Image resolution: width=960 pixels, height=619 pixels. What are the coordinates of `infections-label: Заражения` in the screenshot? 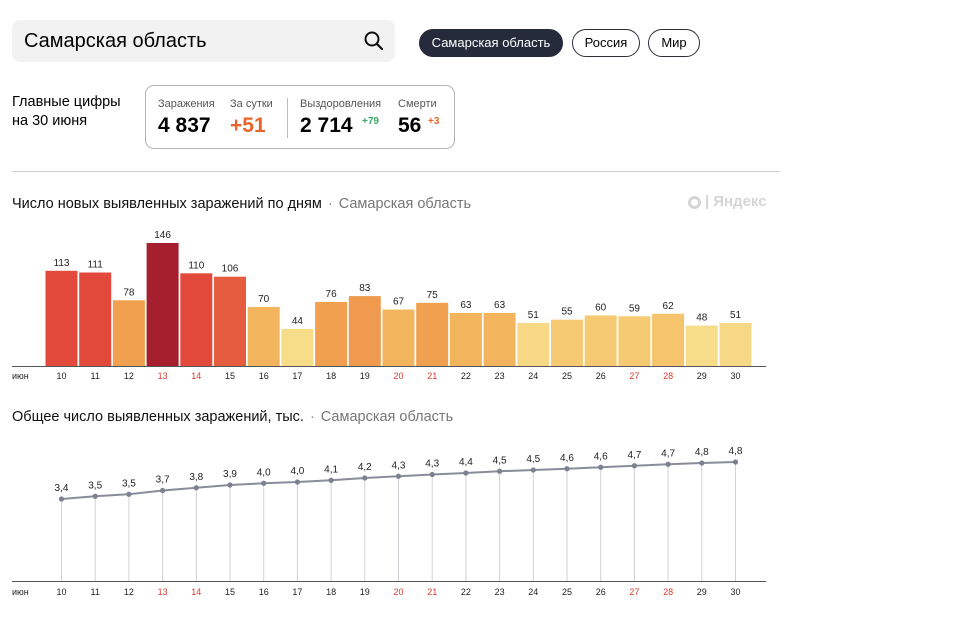 It's located at (186, 104).